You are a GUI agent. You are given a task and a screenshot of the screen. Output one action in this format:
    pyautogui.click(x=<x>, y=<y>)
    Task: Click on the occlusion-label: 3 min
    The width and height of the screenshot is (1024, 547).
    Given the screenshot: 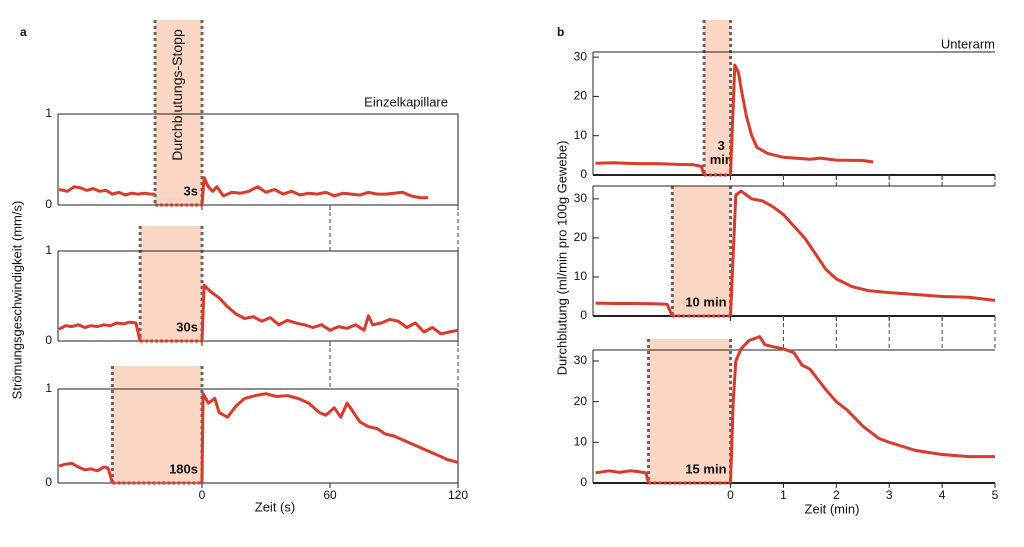 What is the action you would take?
    pyautogui.click(x=721, y=152)
    